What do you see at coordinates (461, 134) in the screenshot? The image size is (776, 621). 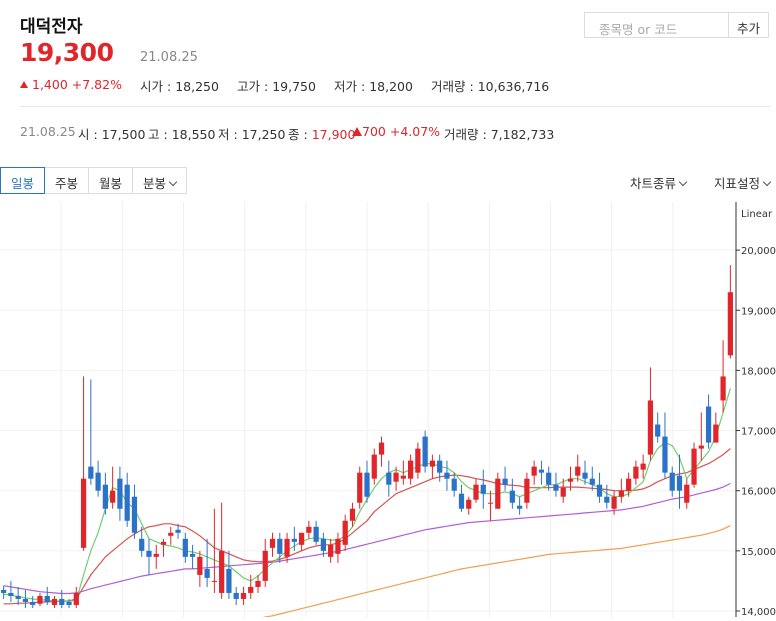 I see `history-volume-label: 거래량` at bounding box center [461, 134].